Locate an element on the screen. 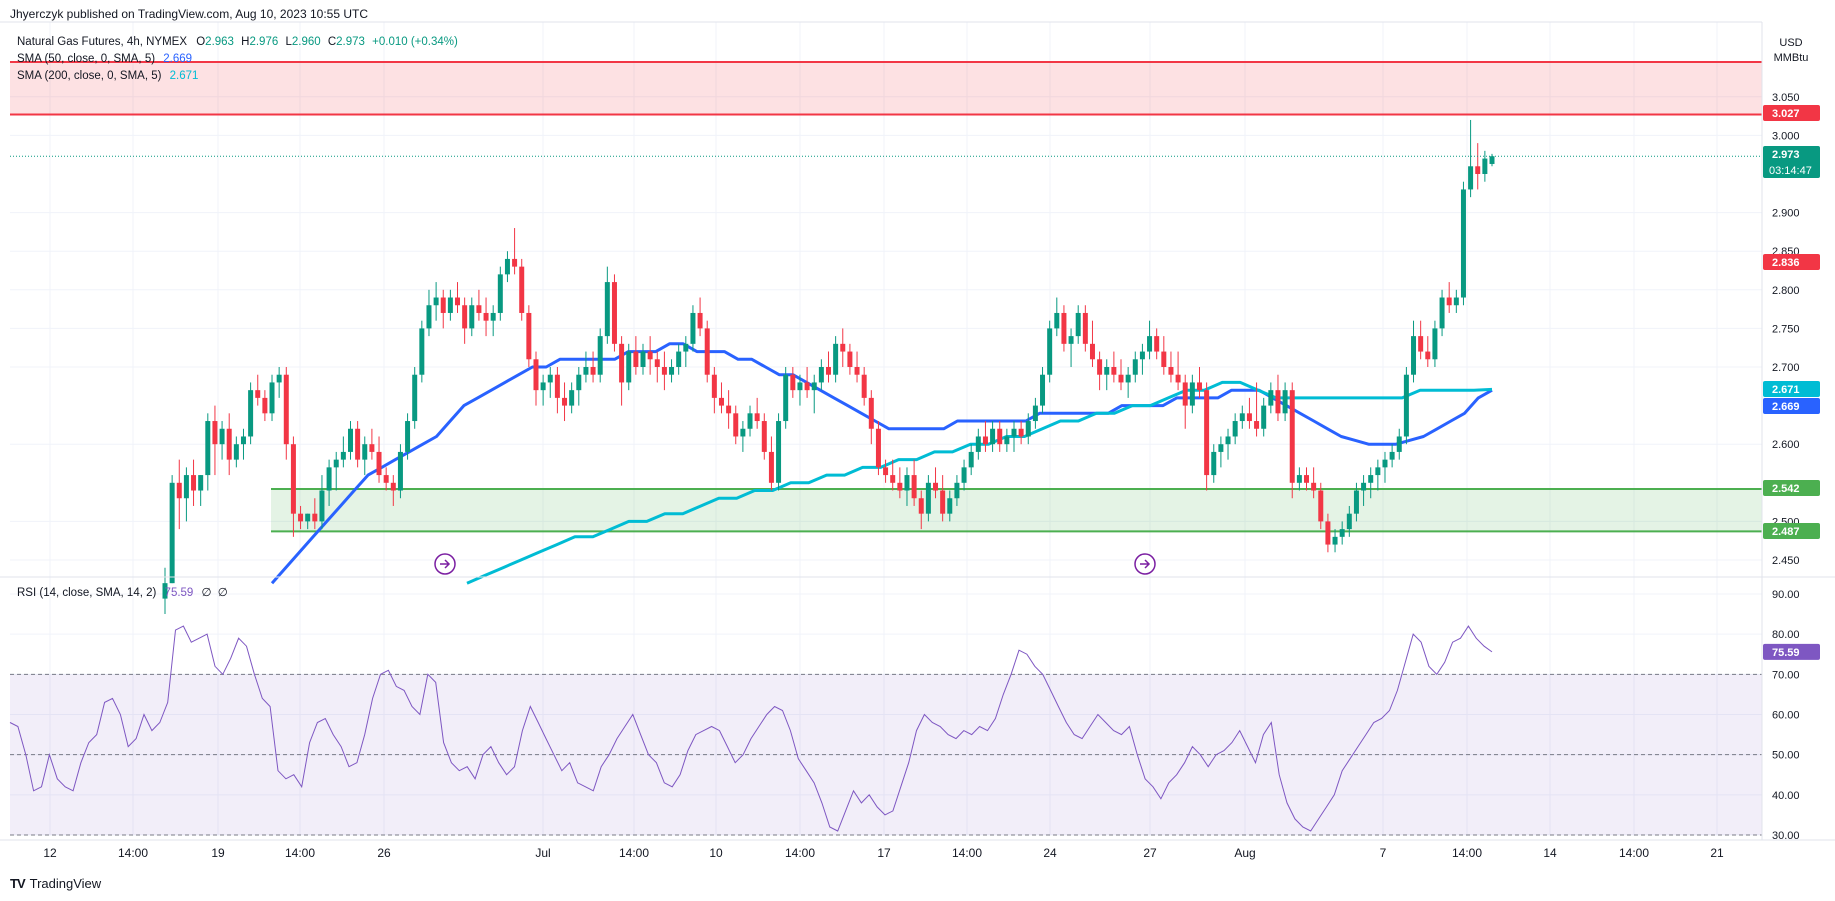  sma50-label: SMA (50, close, 0, SMA, 5) is located at coordinates (86, 59).